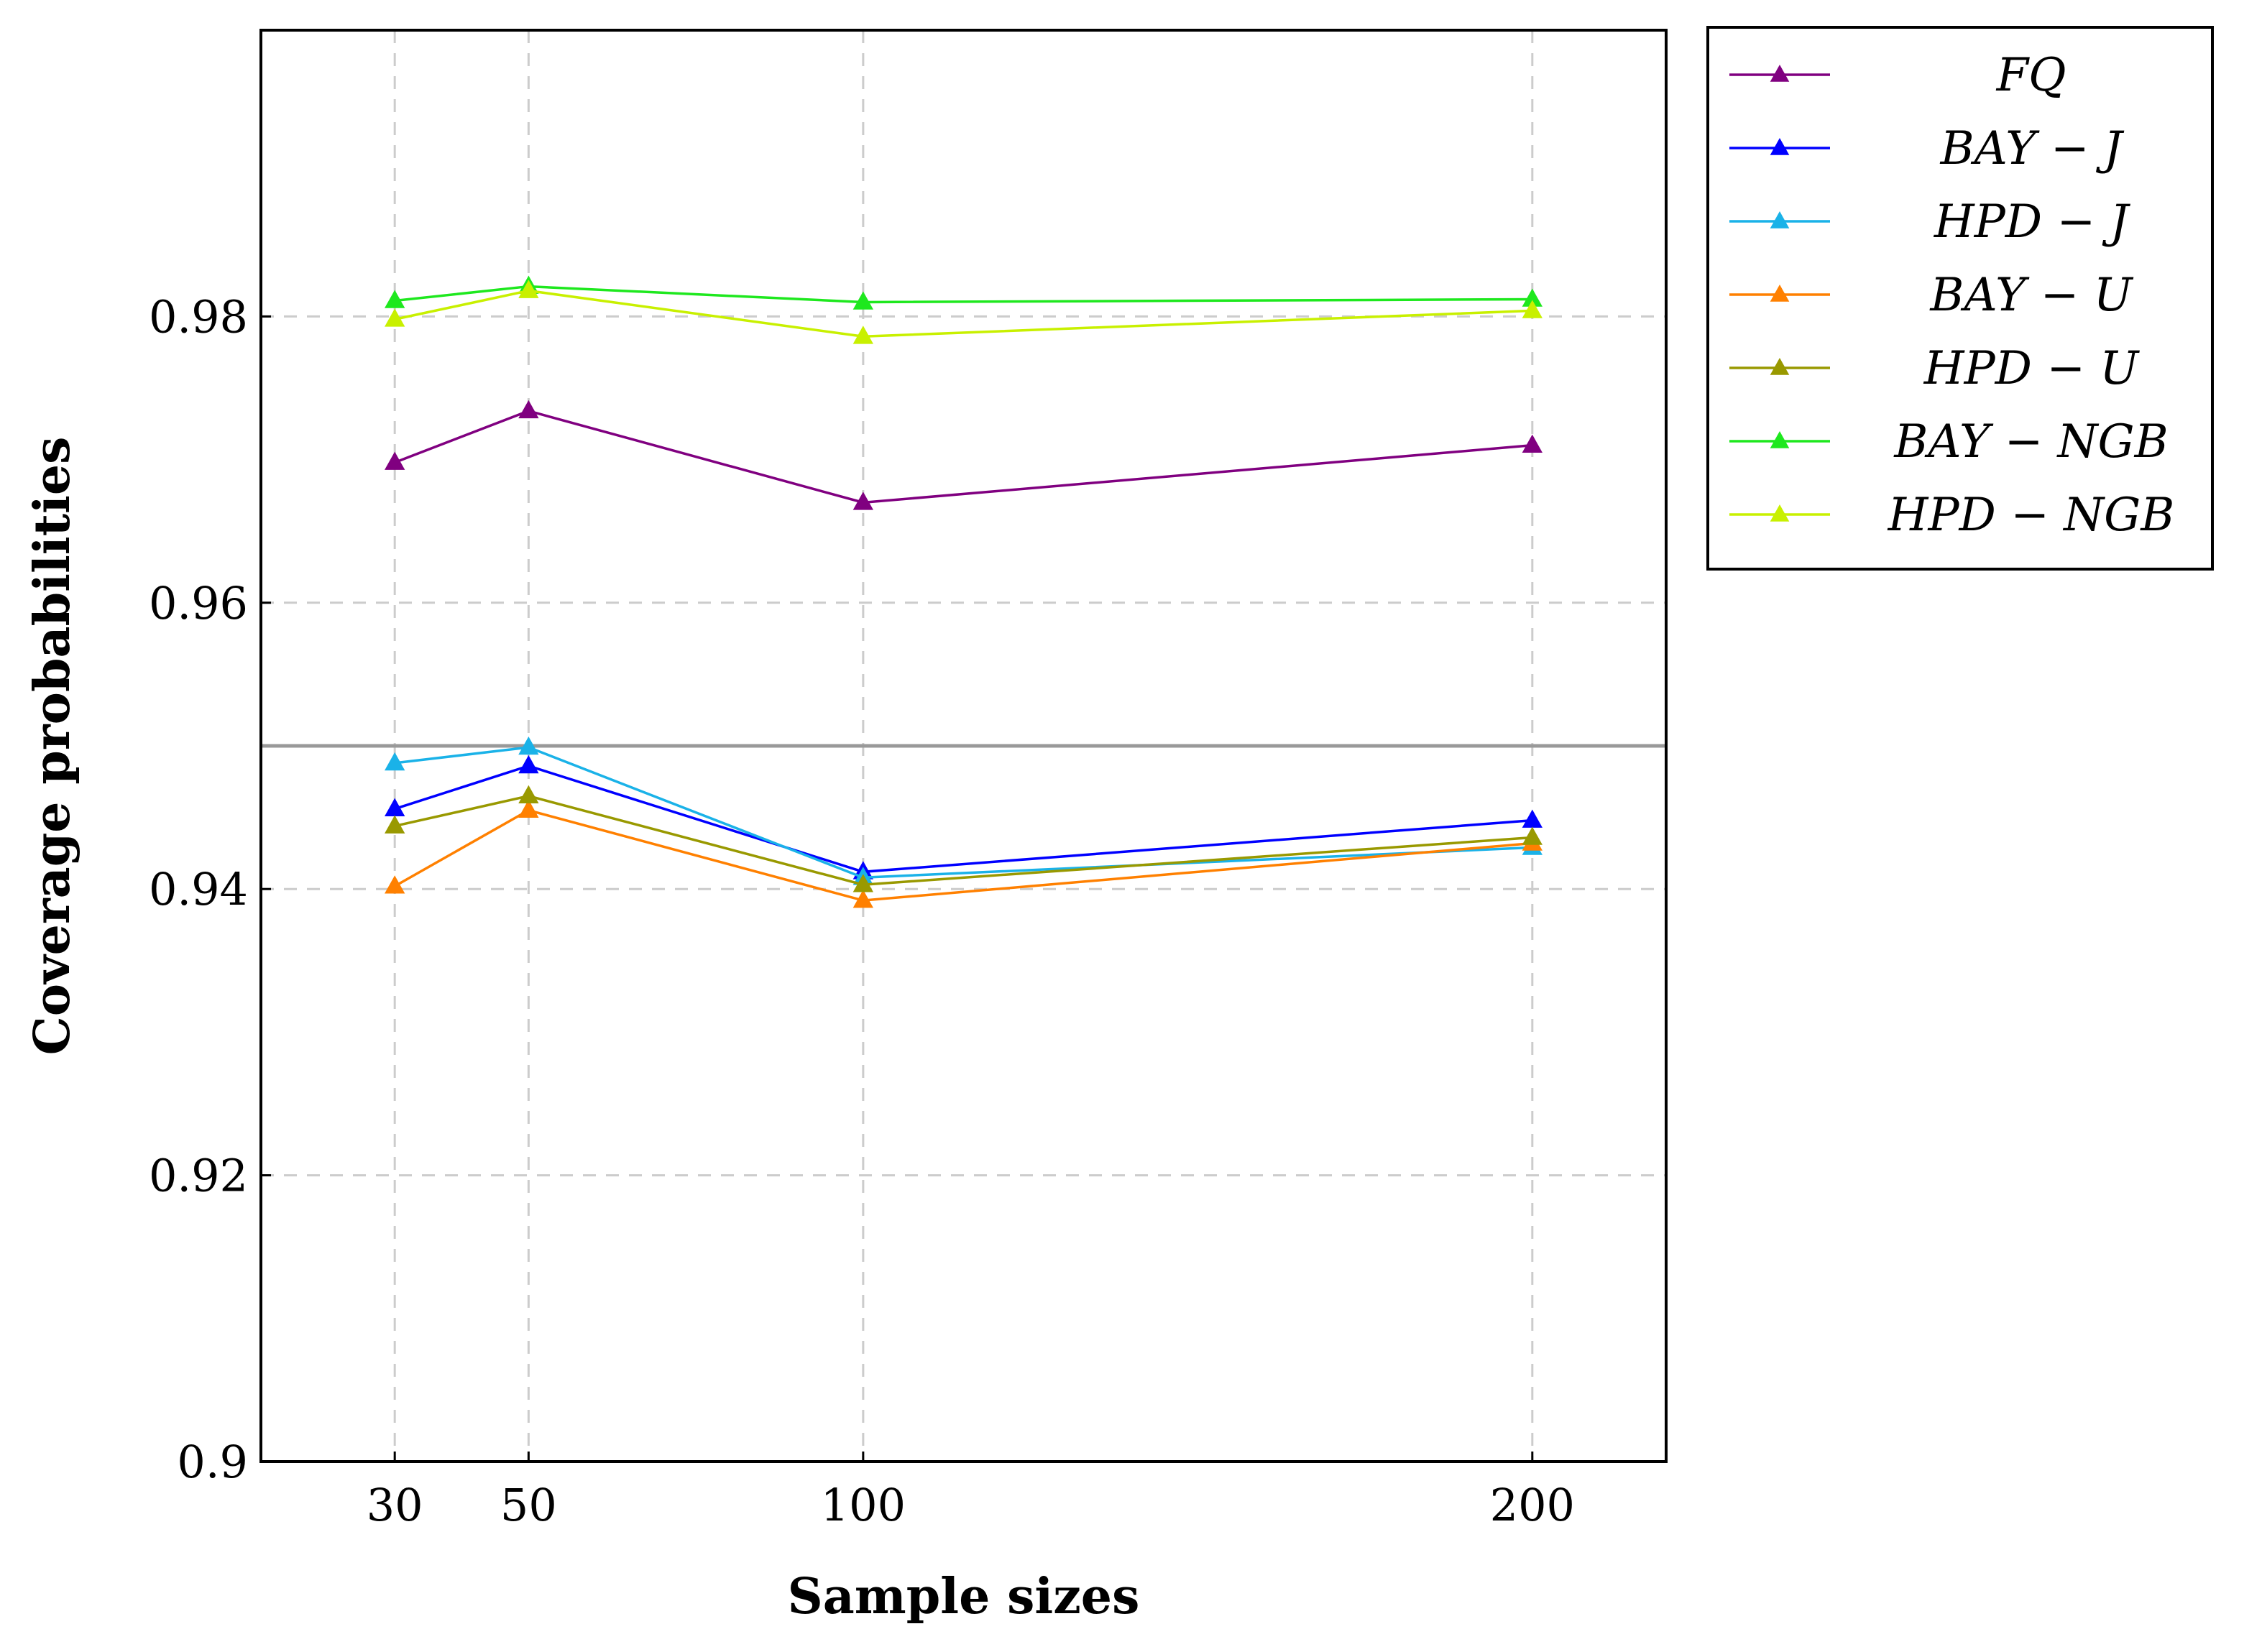 The width and height of the screenshot is (2262, 1652). I want to click on series-line-bay-j, so click(963, 819).